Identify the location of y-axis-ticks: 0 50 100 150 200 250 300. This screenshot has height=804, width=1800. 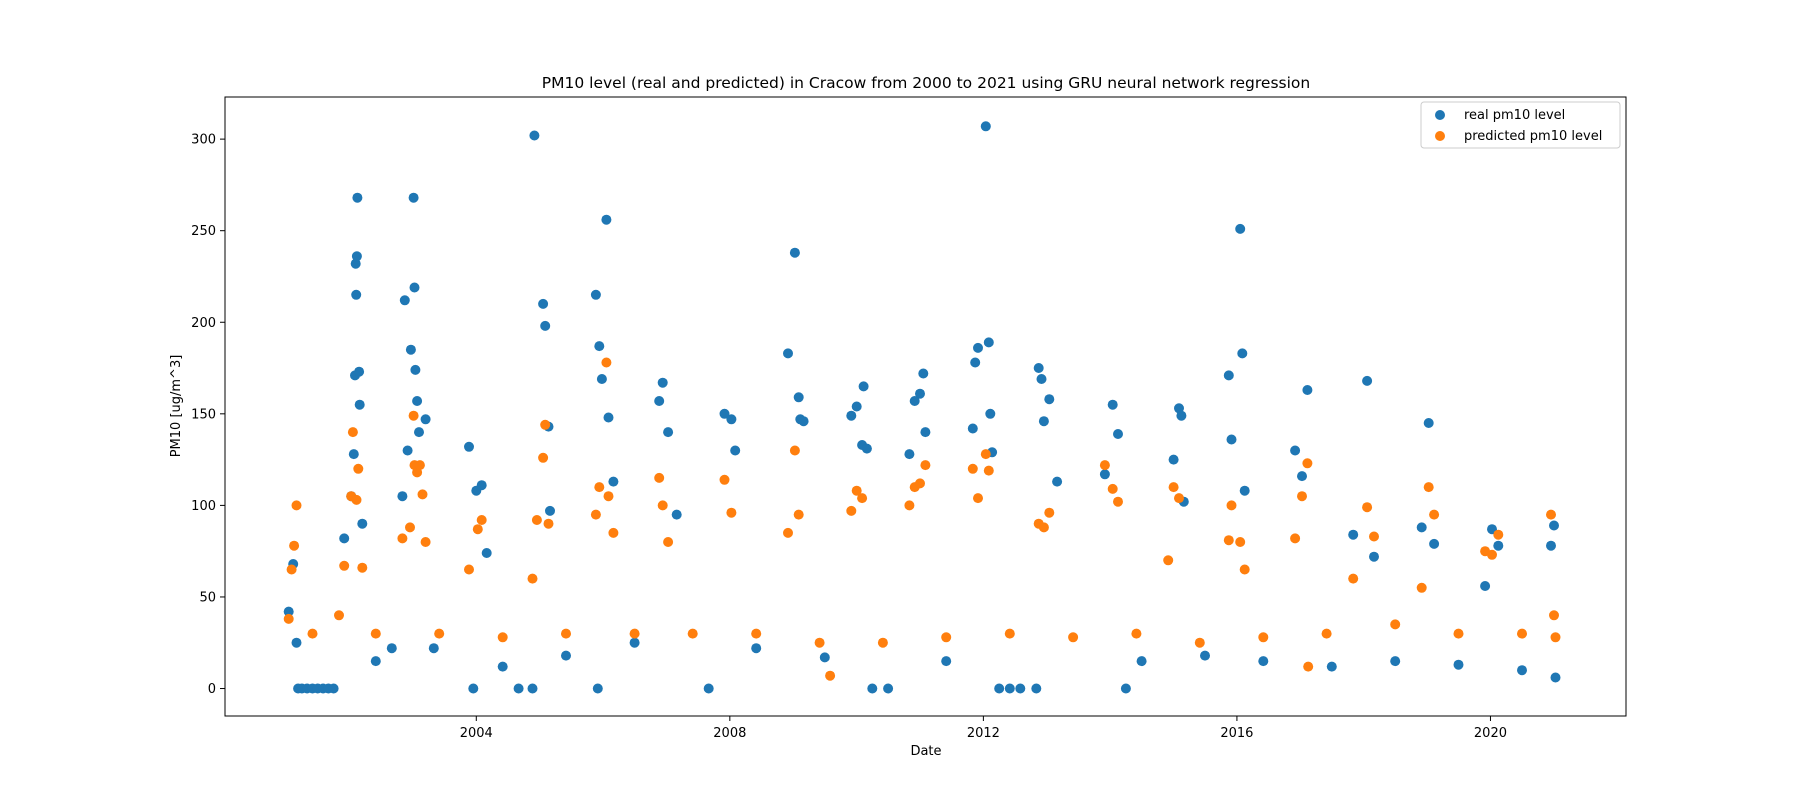
(208, 415).